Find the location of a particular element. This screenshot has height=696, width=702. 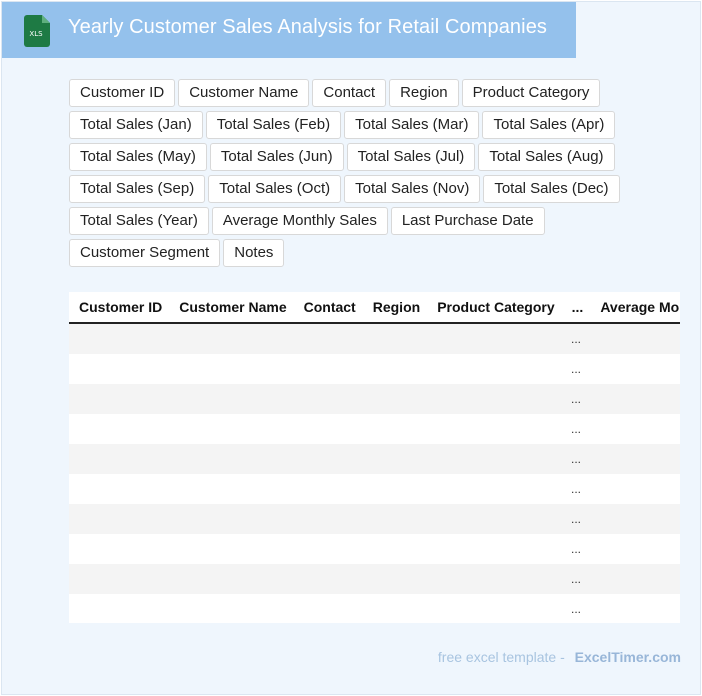

footer-brand-link: ExcelTimer.com is located at coordinates (627, 657).